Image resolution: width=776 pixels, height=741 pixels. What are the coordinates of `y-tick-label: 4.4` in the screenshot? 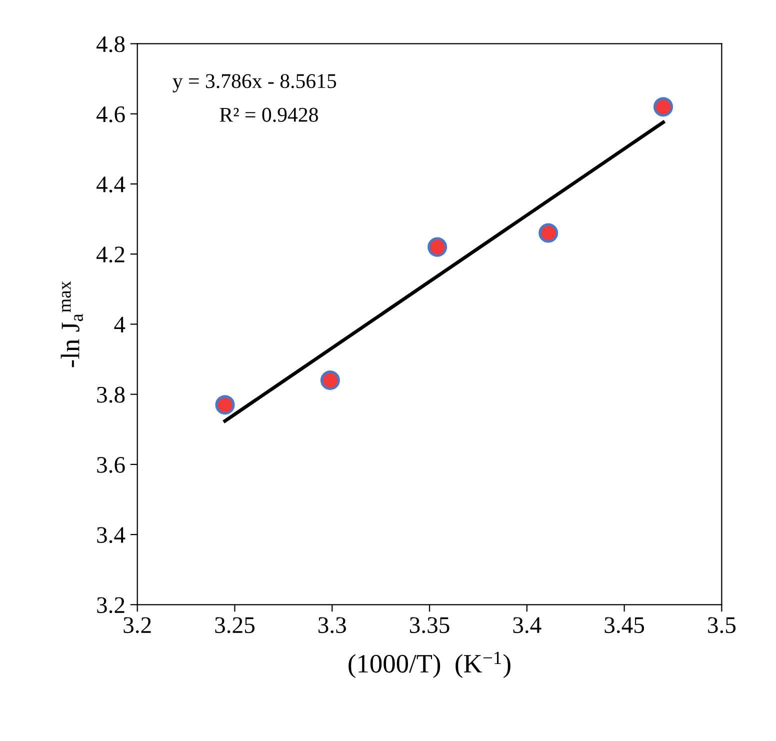 It's located at (111, 184).